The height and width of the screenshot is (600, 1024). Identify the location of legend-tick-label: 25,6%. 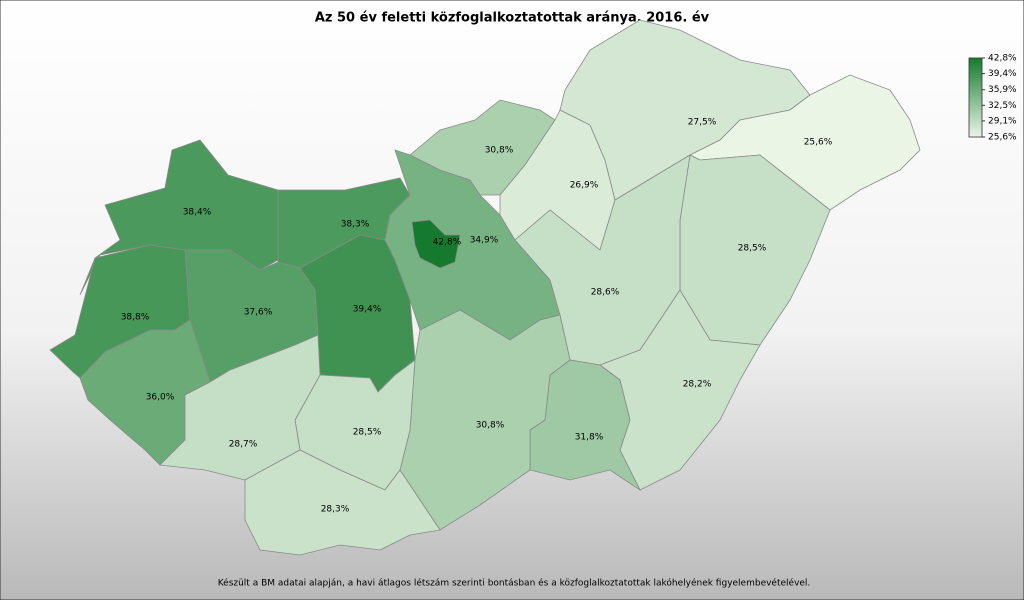
(1002, 138).